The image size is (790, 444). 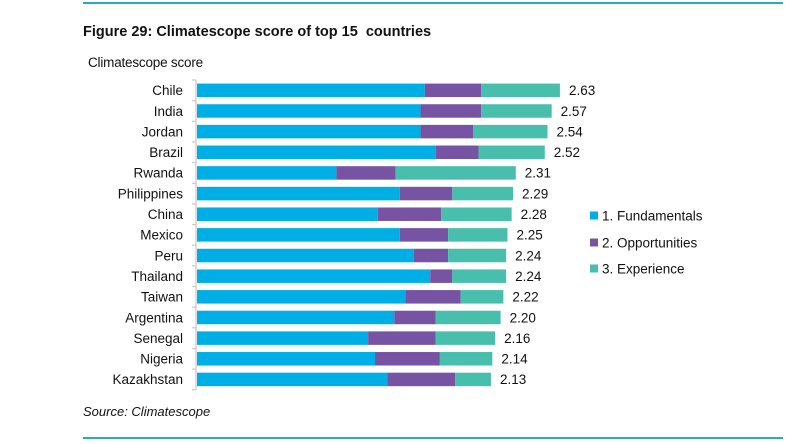 What do you see at coordinates (650, 243) in the screenshot?
I see `legend-label: 2. Opportunities` at bounding box center [650, 243].